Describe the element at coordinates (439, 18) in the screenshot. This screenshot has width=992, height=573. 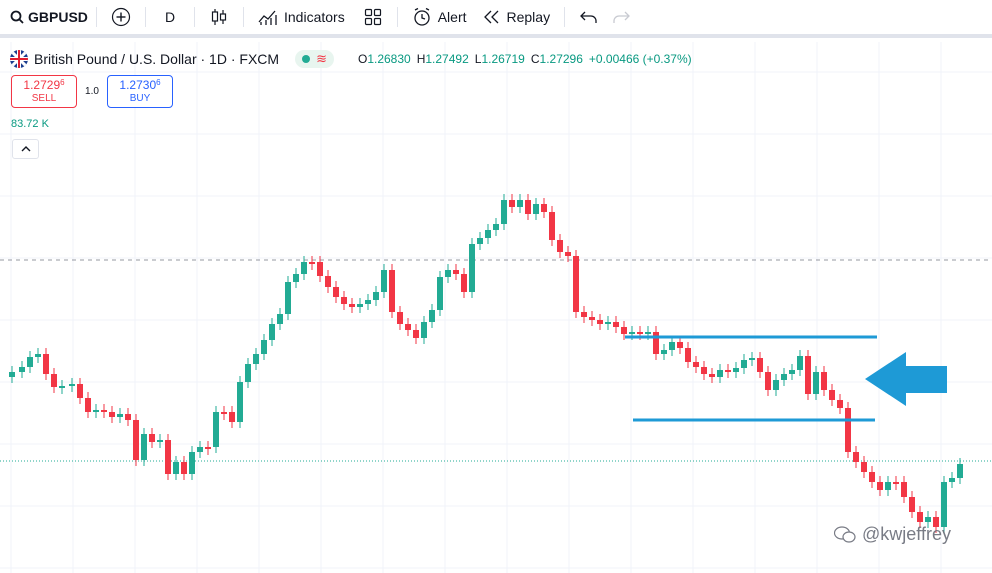
I see `alert-button: Alert` at that location.